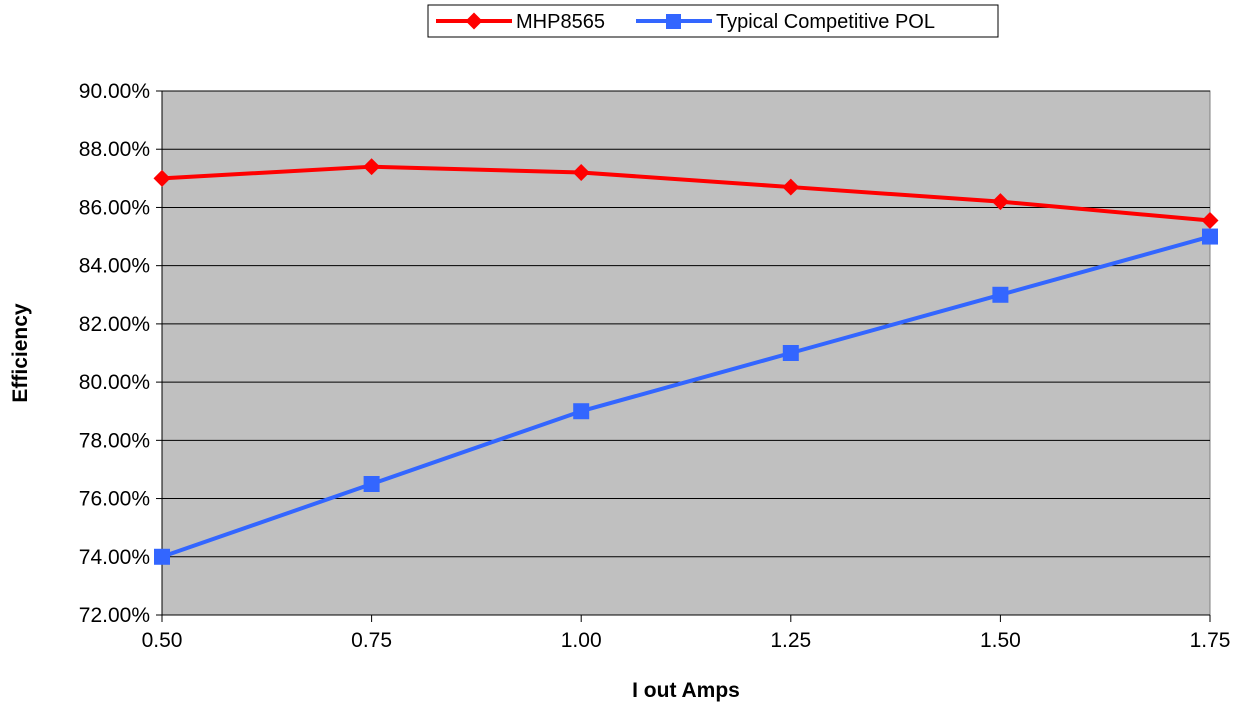 The image size is (1243, 709). What do you see at coordinates (114, 324) in the screenshot?
I see `y-tick-label-5: 82.00%` at bounding box center [114, 324].